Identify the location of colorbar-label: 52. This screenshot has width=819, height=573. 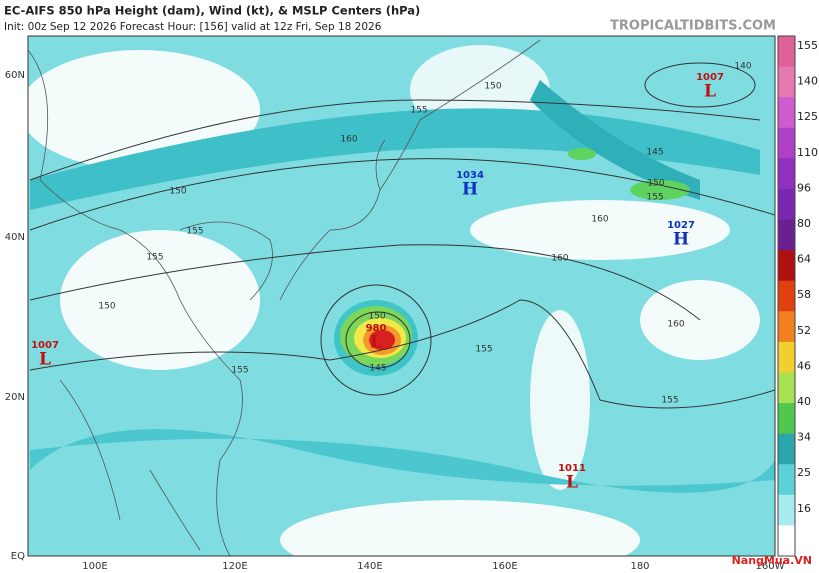
(804, 330).